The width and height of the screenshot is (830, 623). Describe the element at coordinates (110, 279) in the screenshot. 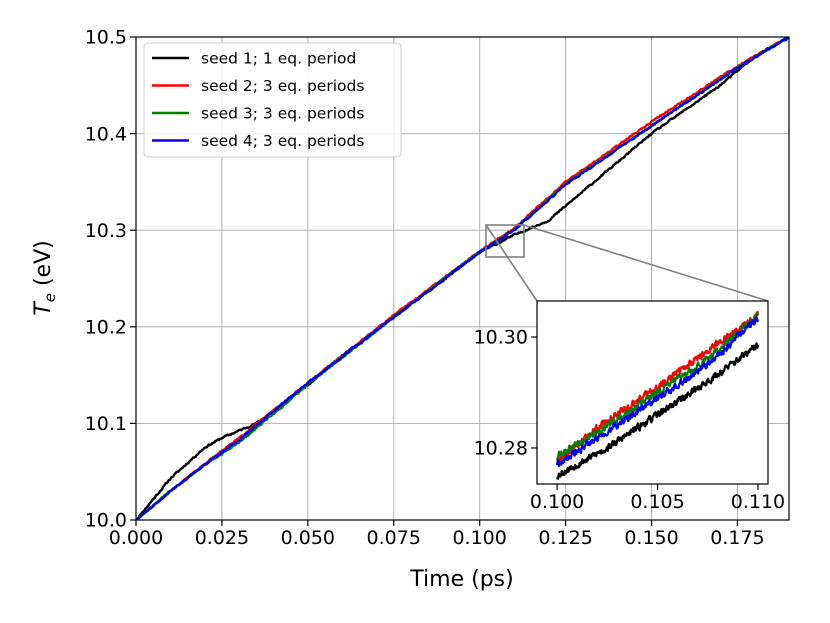

I see `main-y-ticks: 10.0 10.1 10.2 10.3 10.4 10.5` at that location.